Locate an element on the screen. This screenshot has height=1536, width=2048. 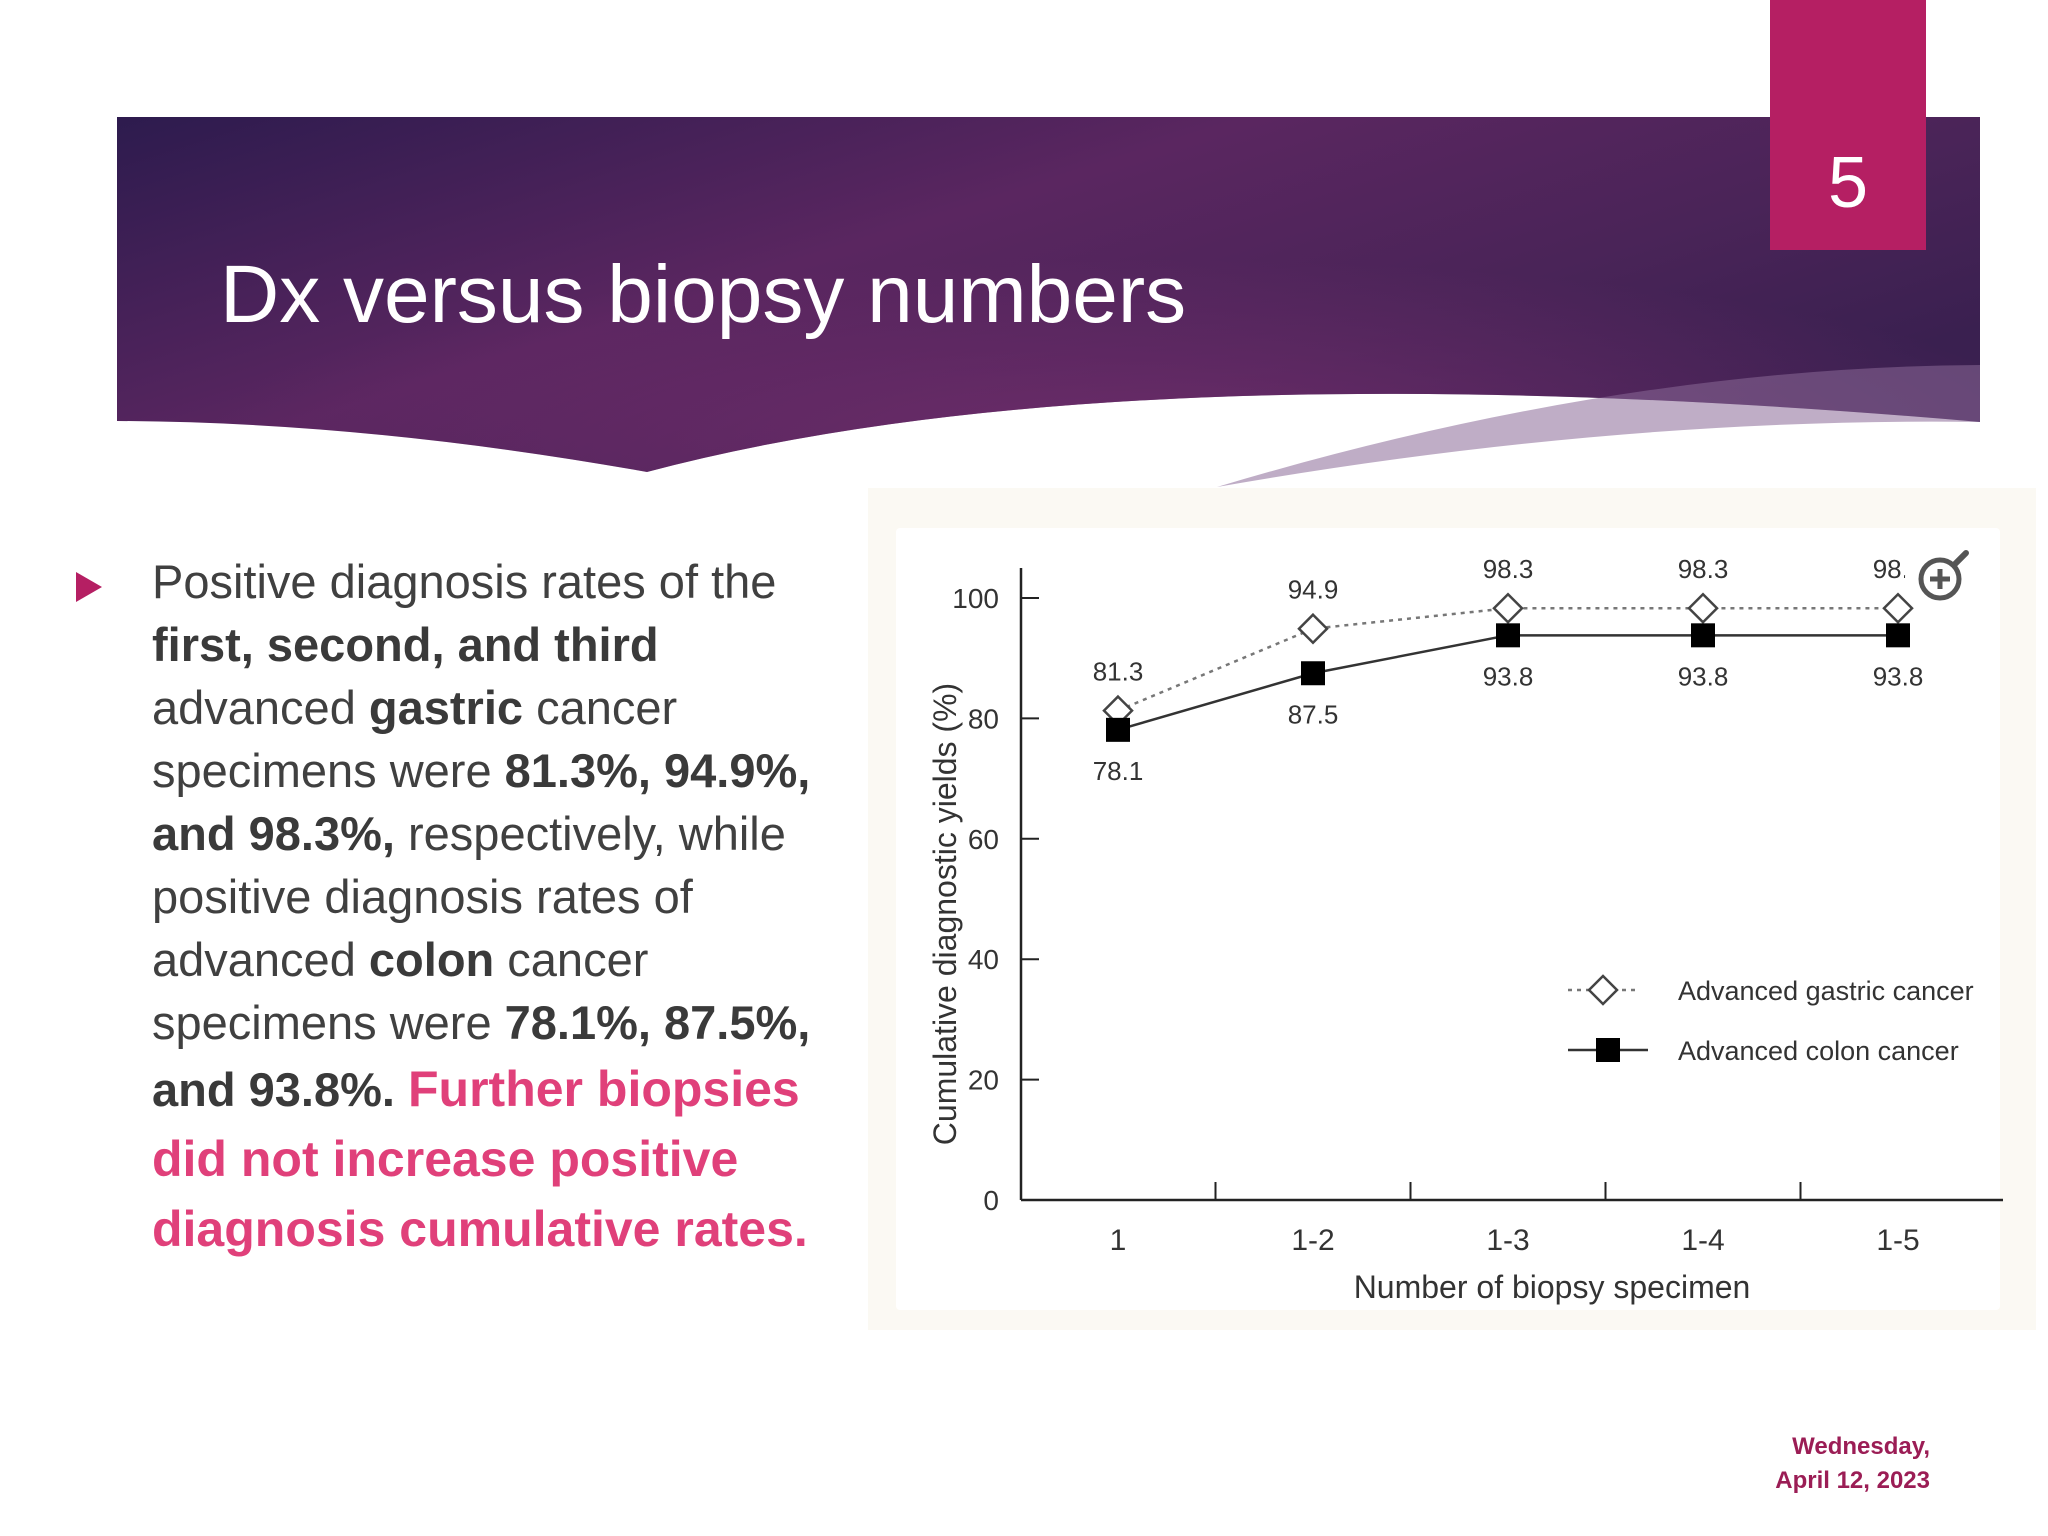
text-run: advanced is located at coordinates (260, 707).